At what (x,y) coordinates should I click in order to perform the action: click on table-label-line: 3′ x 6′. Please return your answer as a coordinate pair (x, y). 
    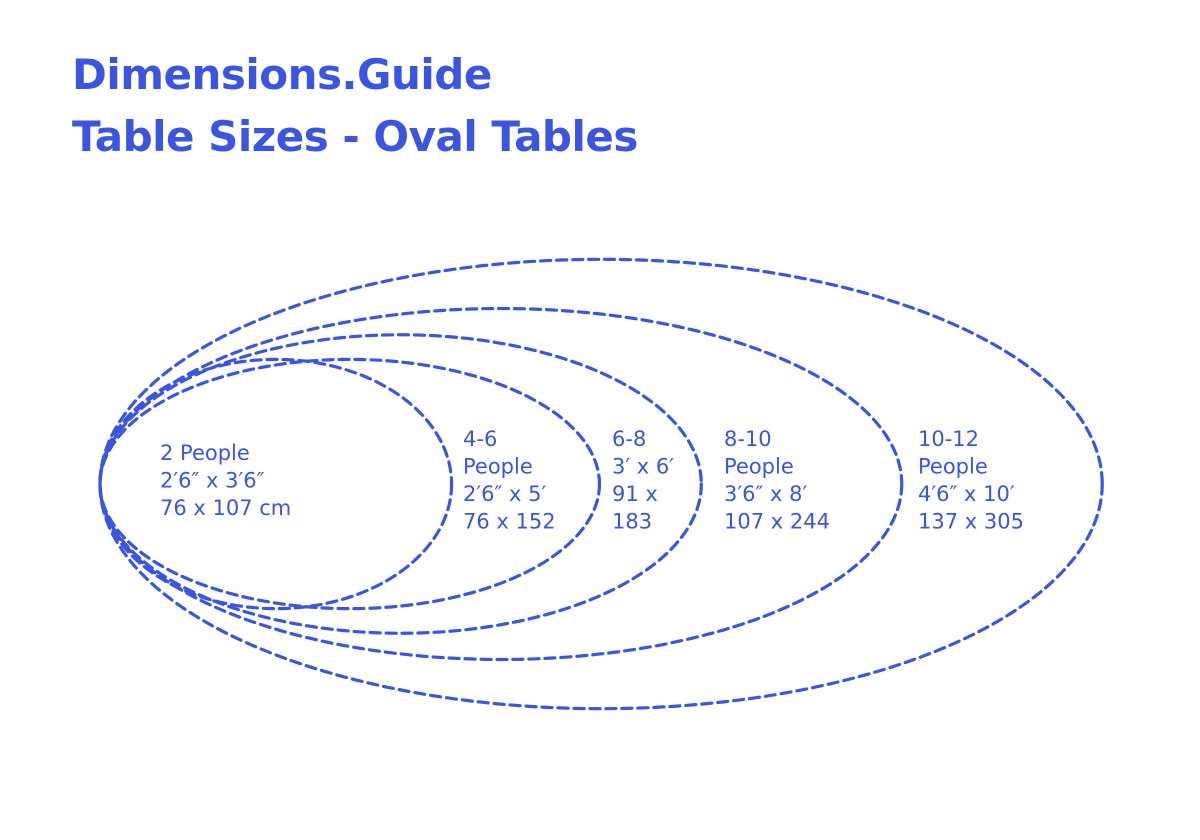
    Looking at the image, I should click on (643, 467).